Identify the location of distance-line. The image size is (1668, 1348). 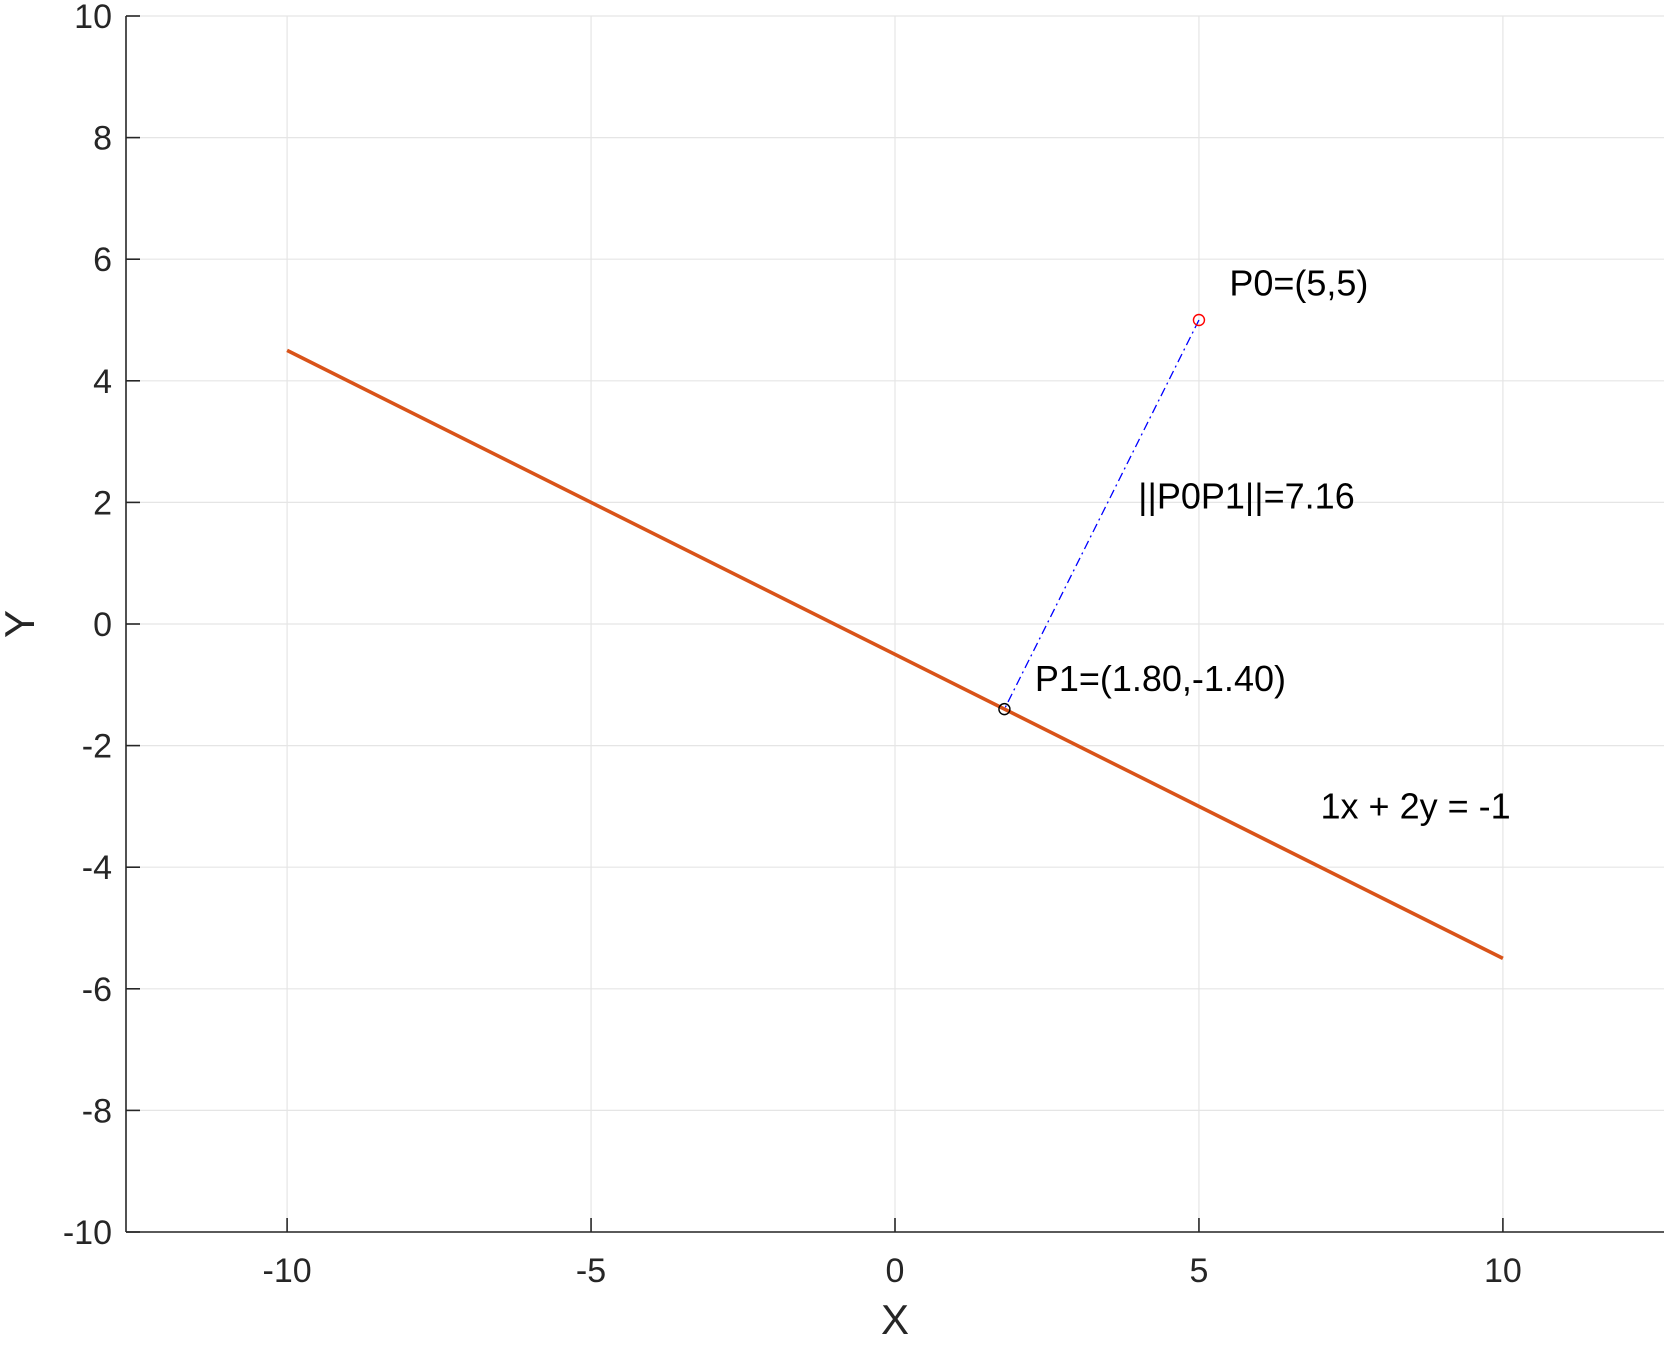
(1101, 514).